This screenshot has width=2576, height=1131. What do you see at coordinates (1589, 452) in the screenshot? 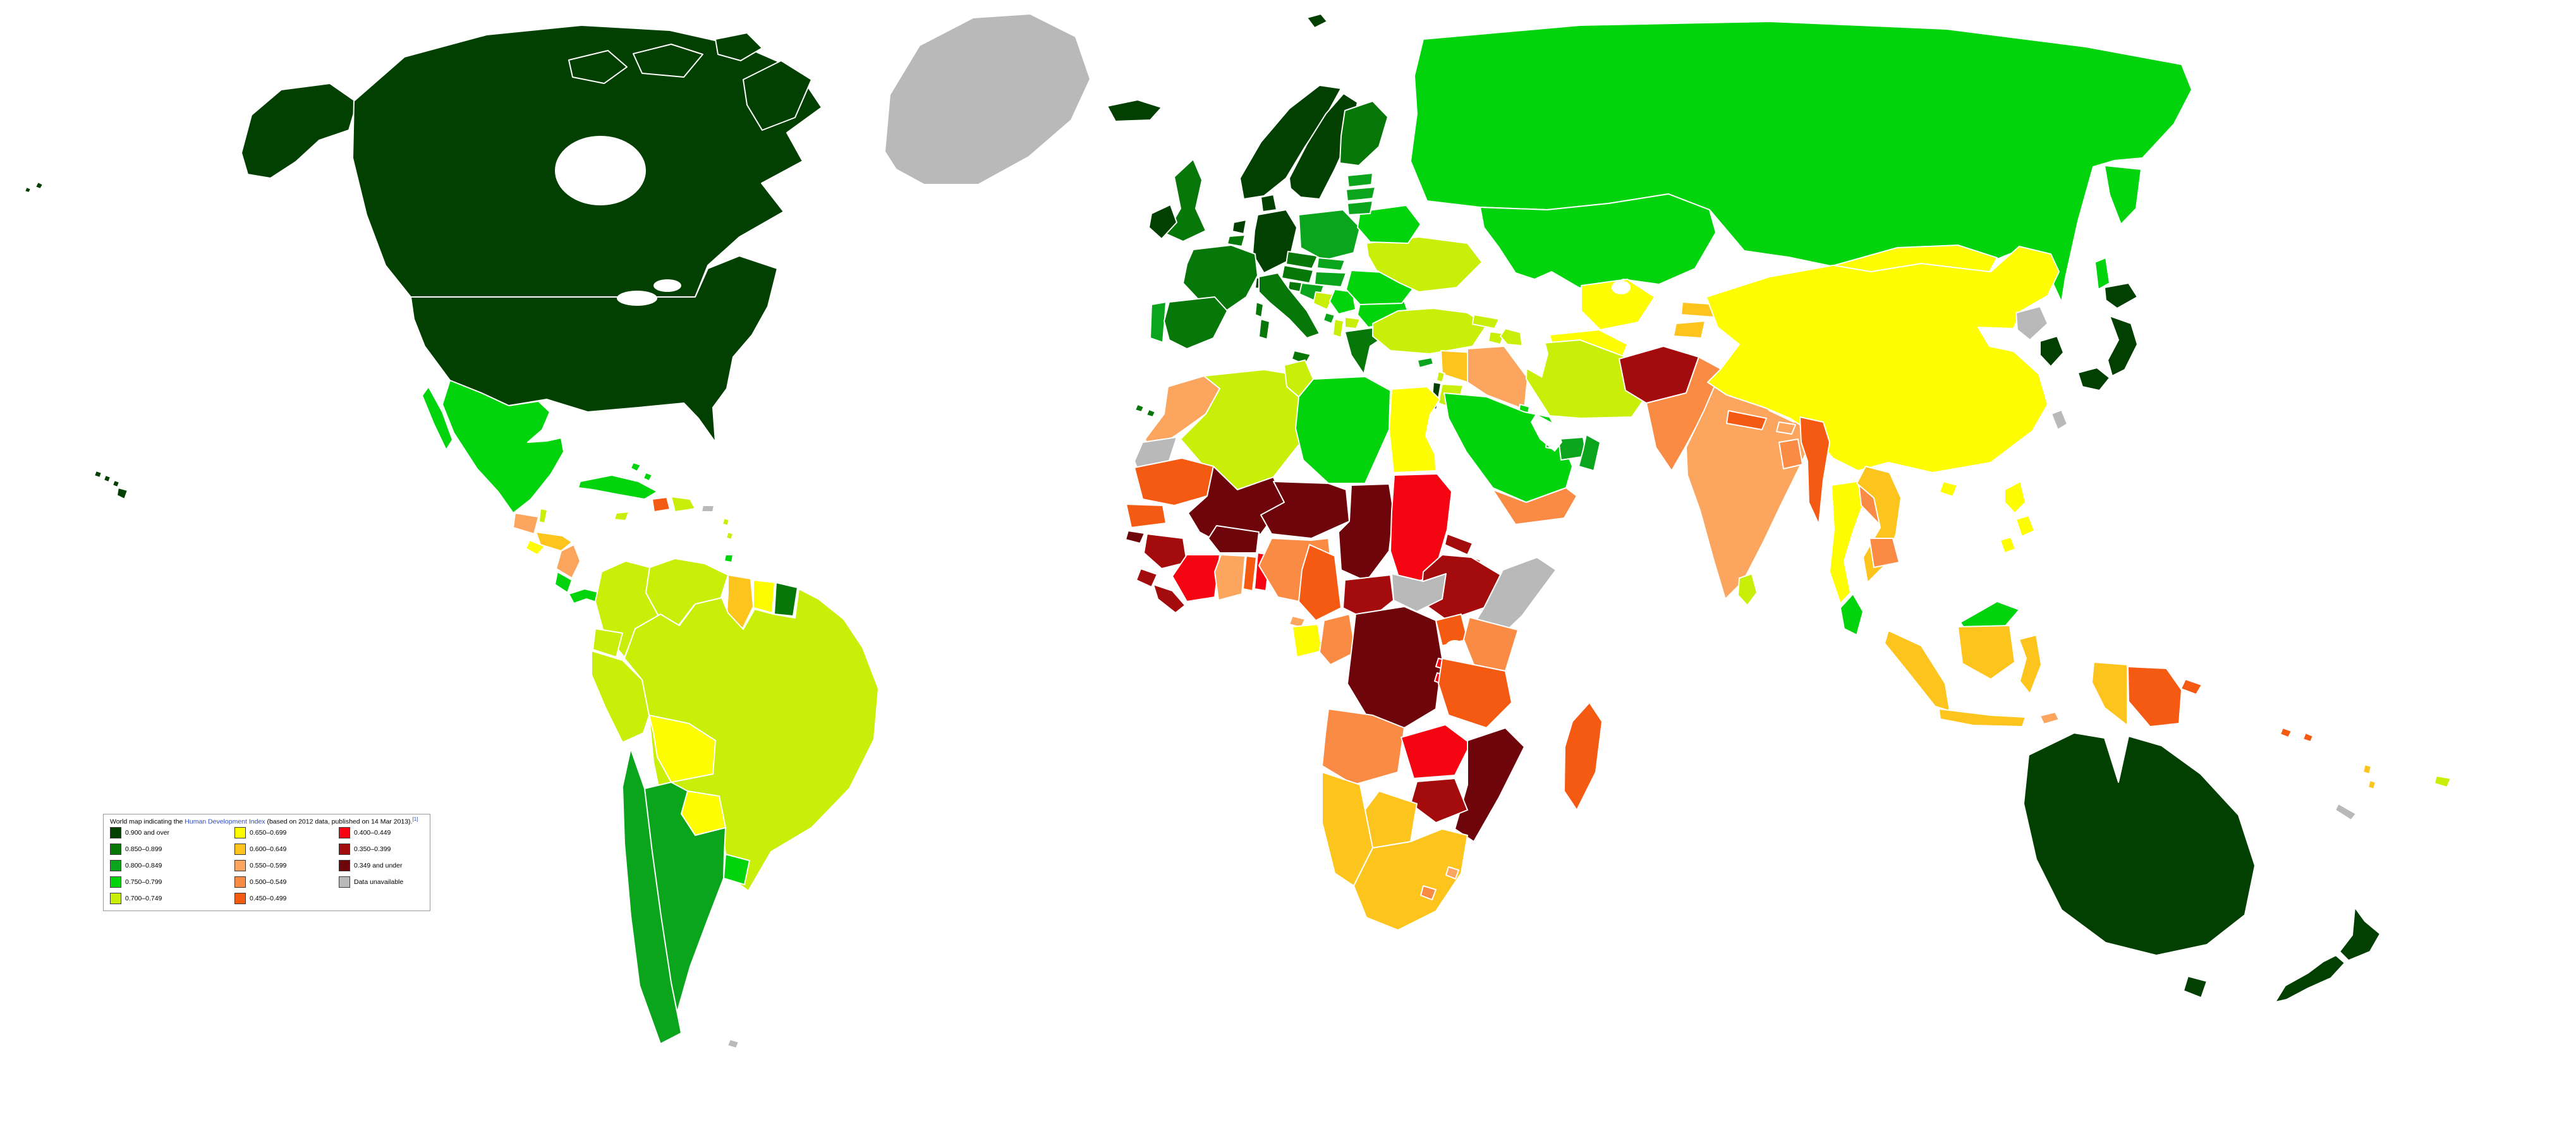
I see `region-oman` at bounding box center [1589, 452].